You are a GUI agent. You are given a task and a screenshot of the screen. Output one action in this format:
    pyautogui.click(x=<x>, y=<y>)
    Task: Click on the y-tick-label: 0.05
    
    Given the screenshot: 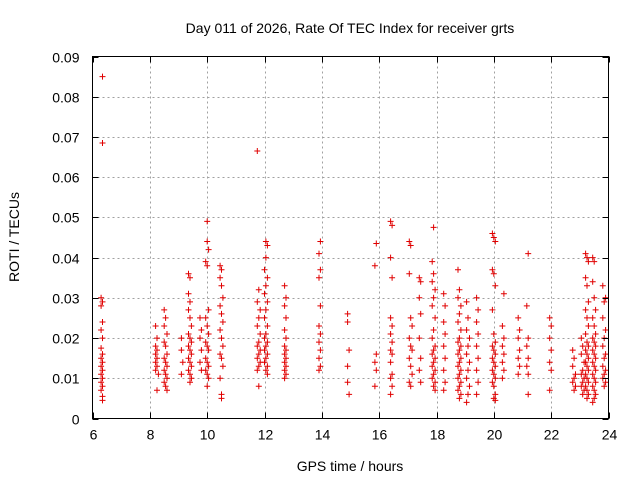 What is the action you would take?
    pyautogui.click(x=65, y=218)
    